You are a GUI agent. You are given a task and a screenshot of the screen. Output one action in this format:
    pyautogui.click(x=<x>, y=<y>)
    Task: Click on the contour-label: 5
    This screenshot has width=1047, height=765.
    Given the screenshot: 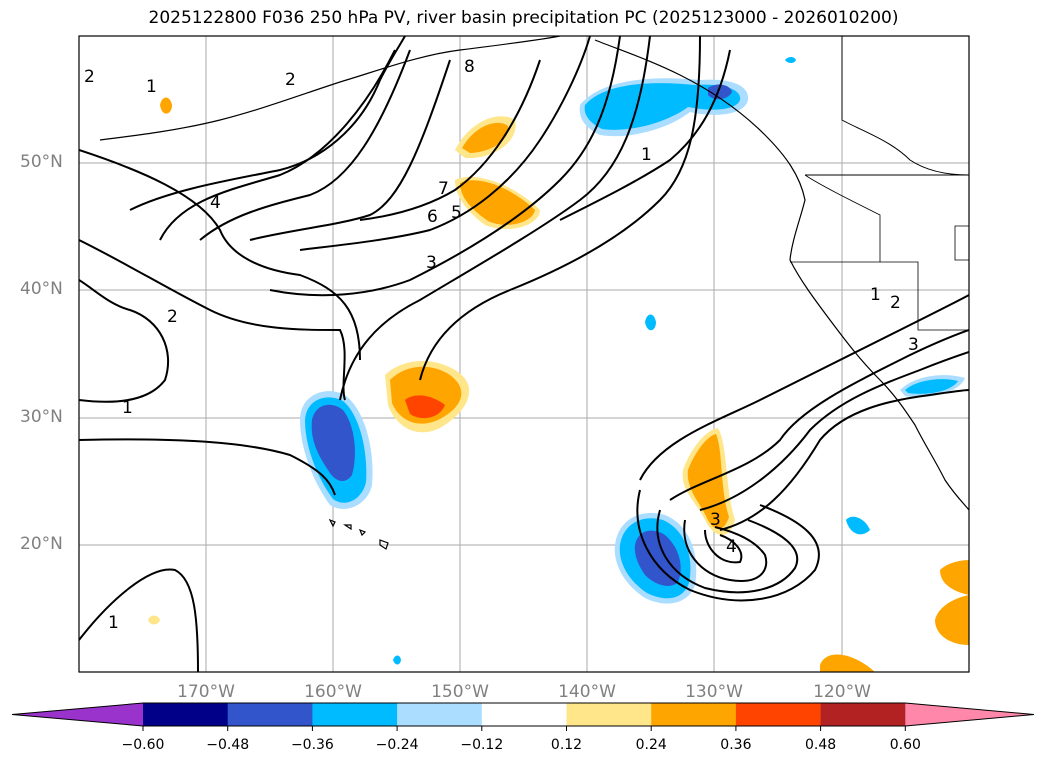 What is the action you would take?
    pyautogui.click(x=456, y=213)
    